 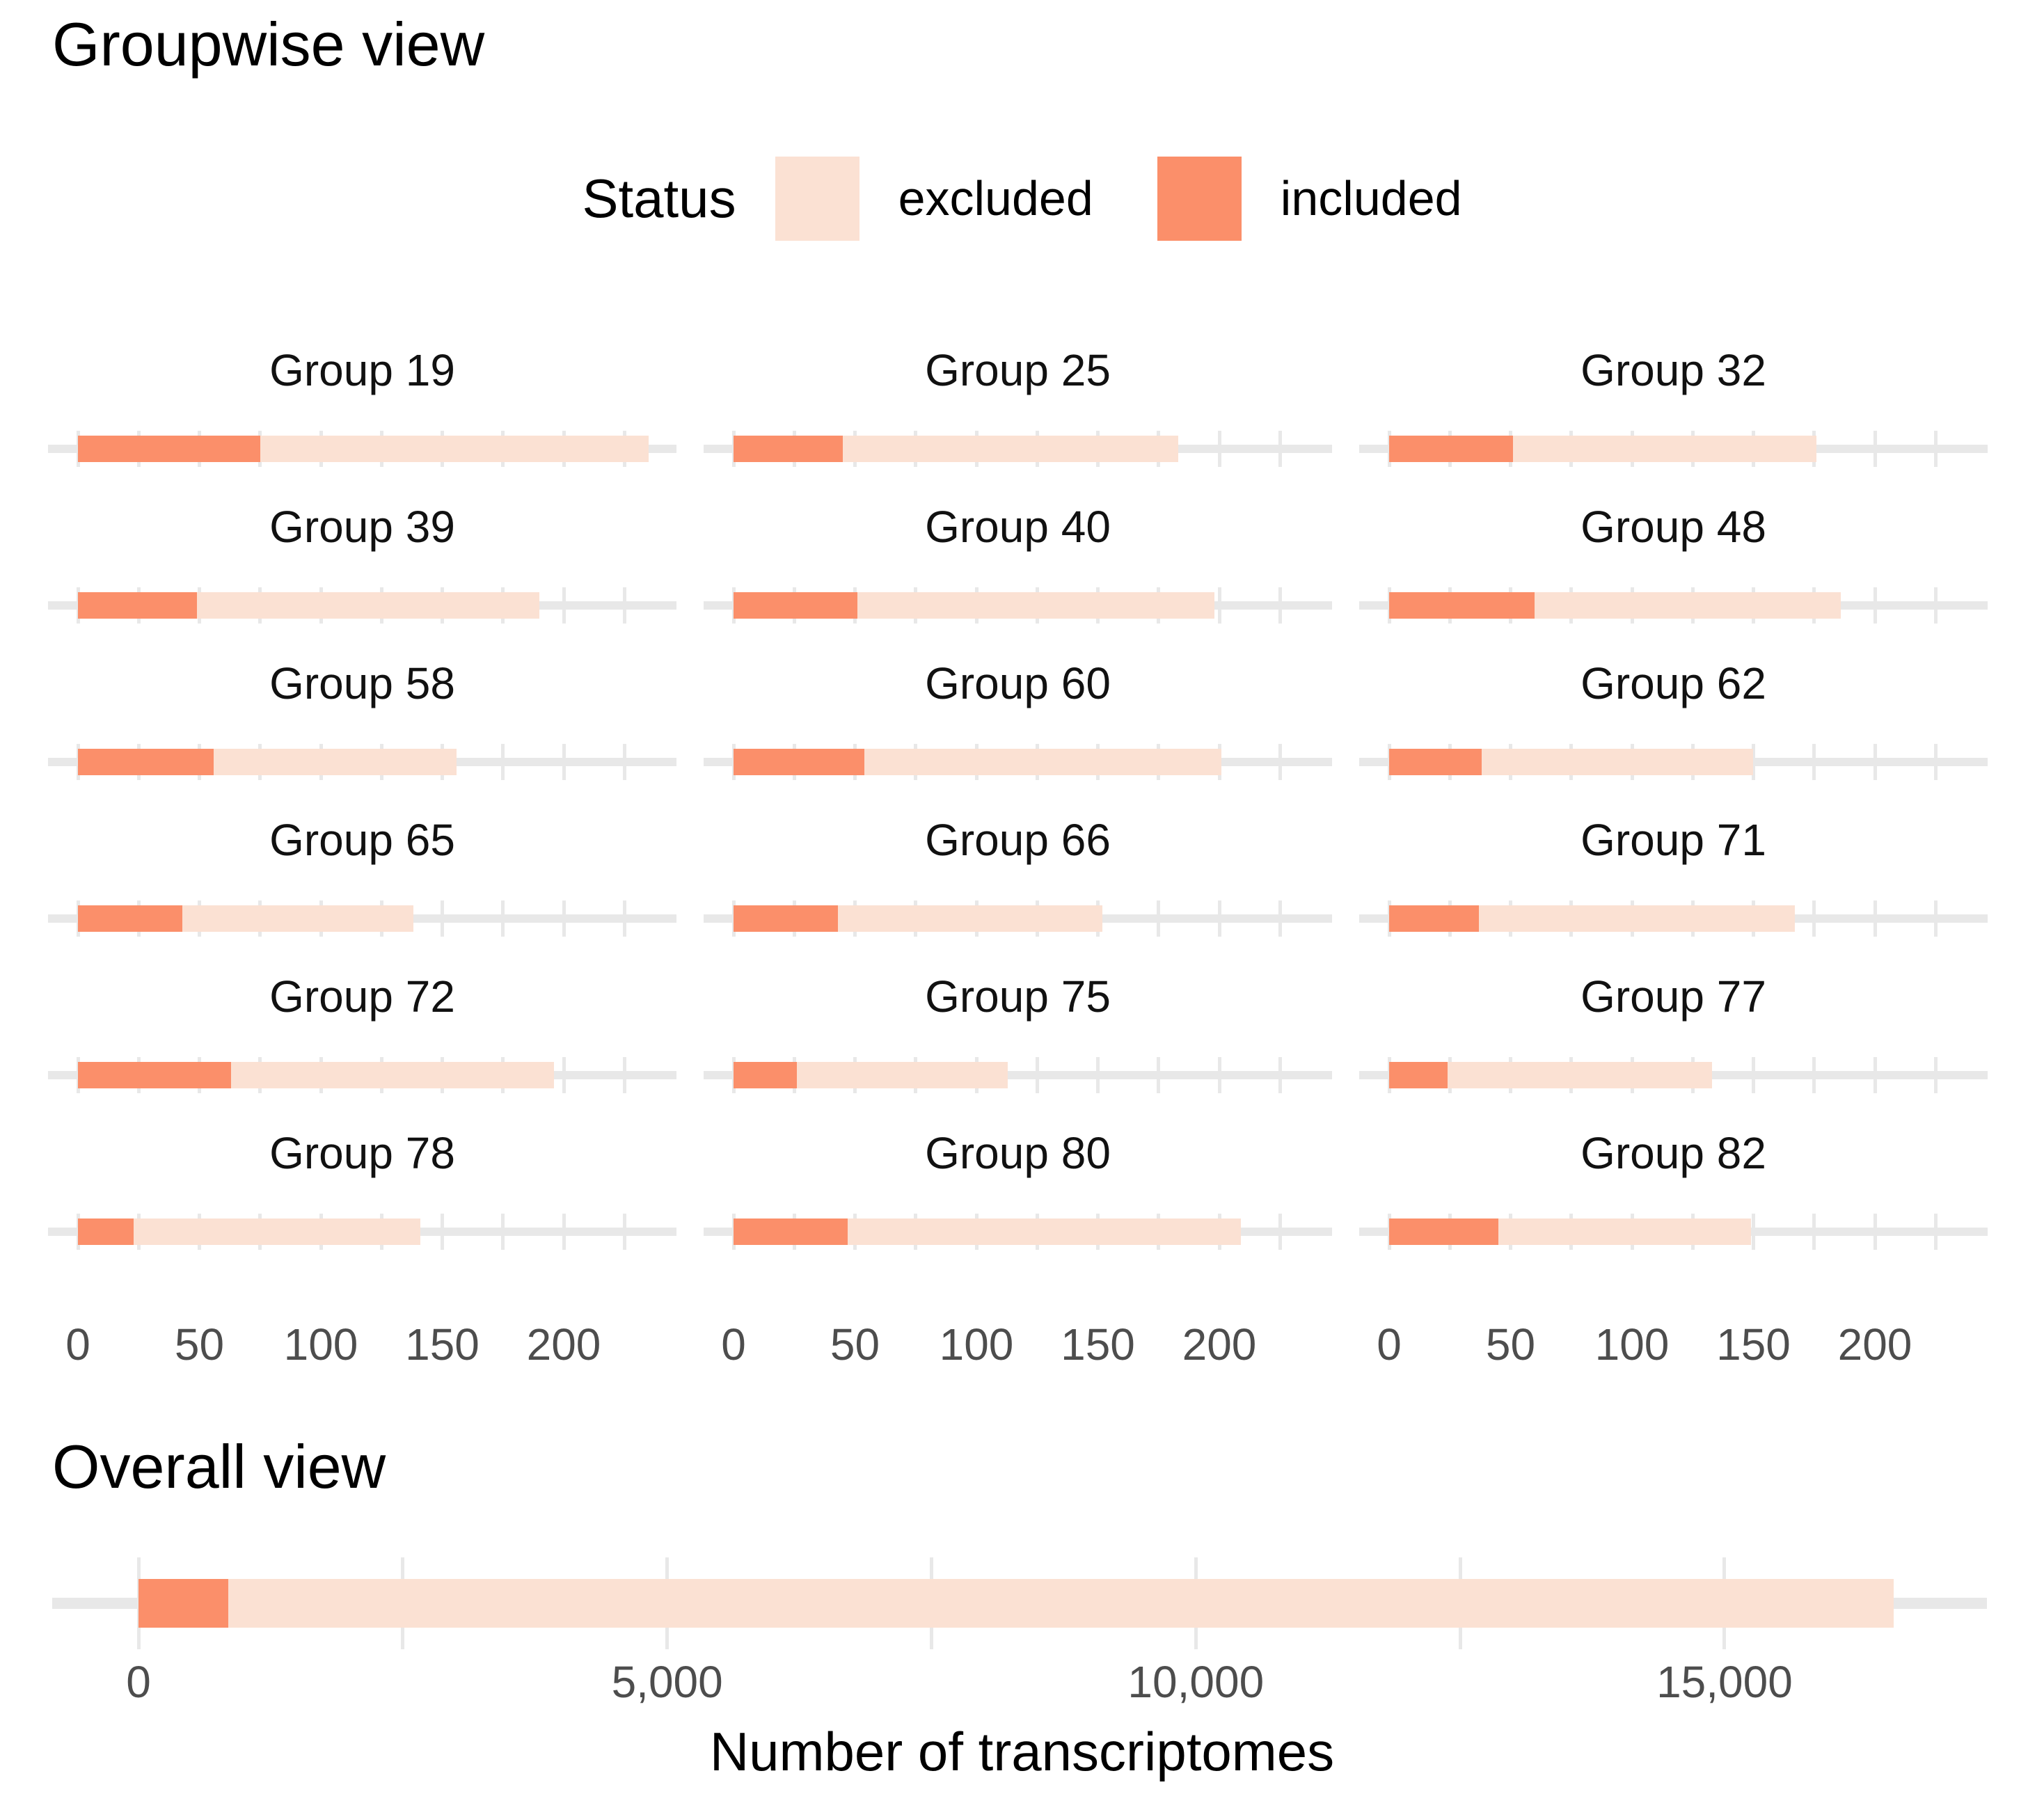 What do you see at coordinates (1673, 683) in the screenshot?
I see `group-panel-title: Group 62` at bounding box center [1673, 683].